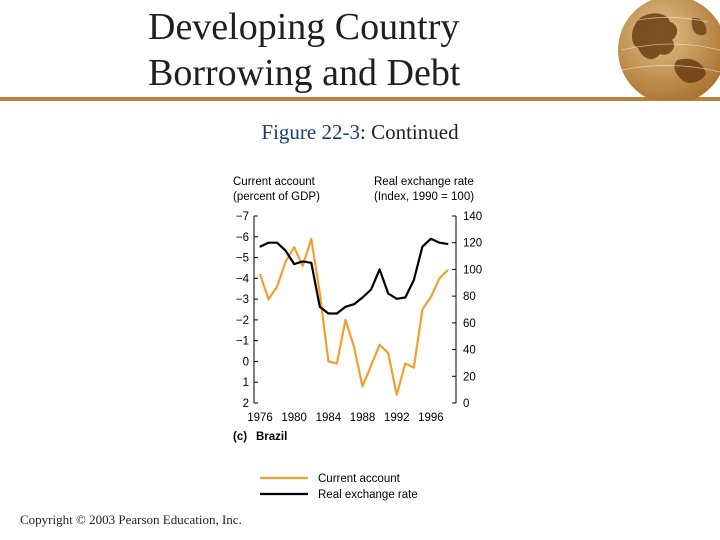 The height and width of the screenshot is (540, 720). I want to click on figure-caption: Figure 22-3: Continued, so click(360, 132).